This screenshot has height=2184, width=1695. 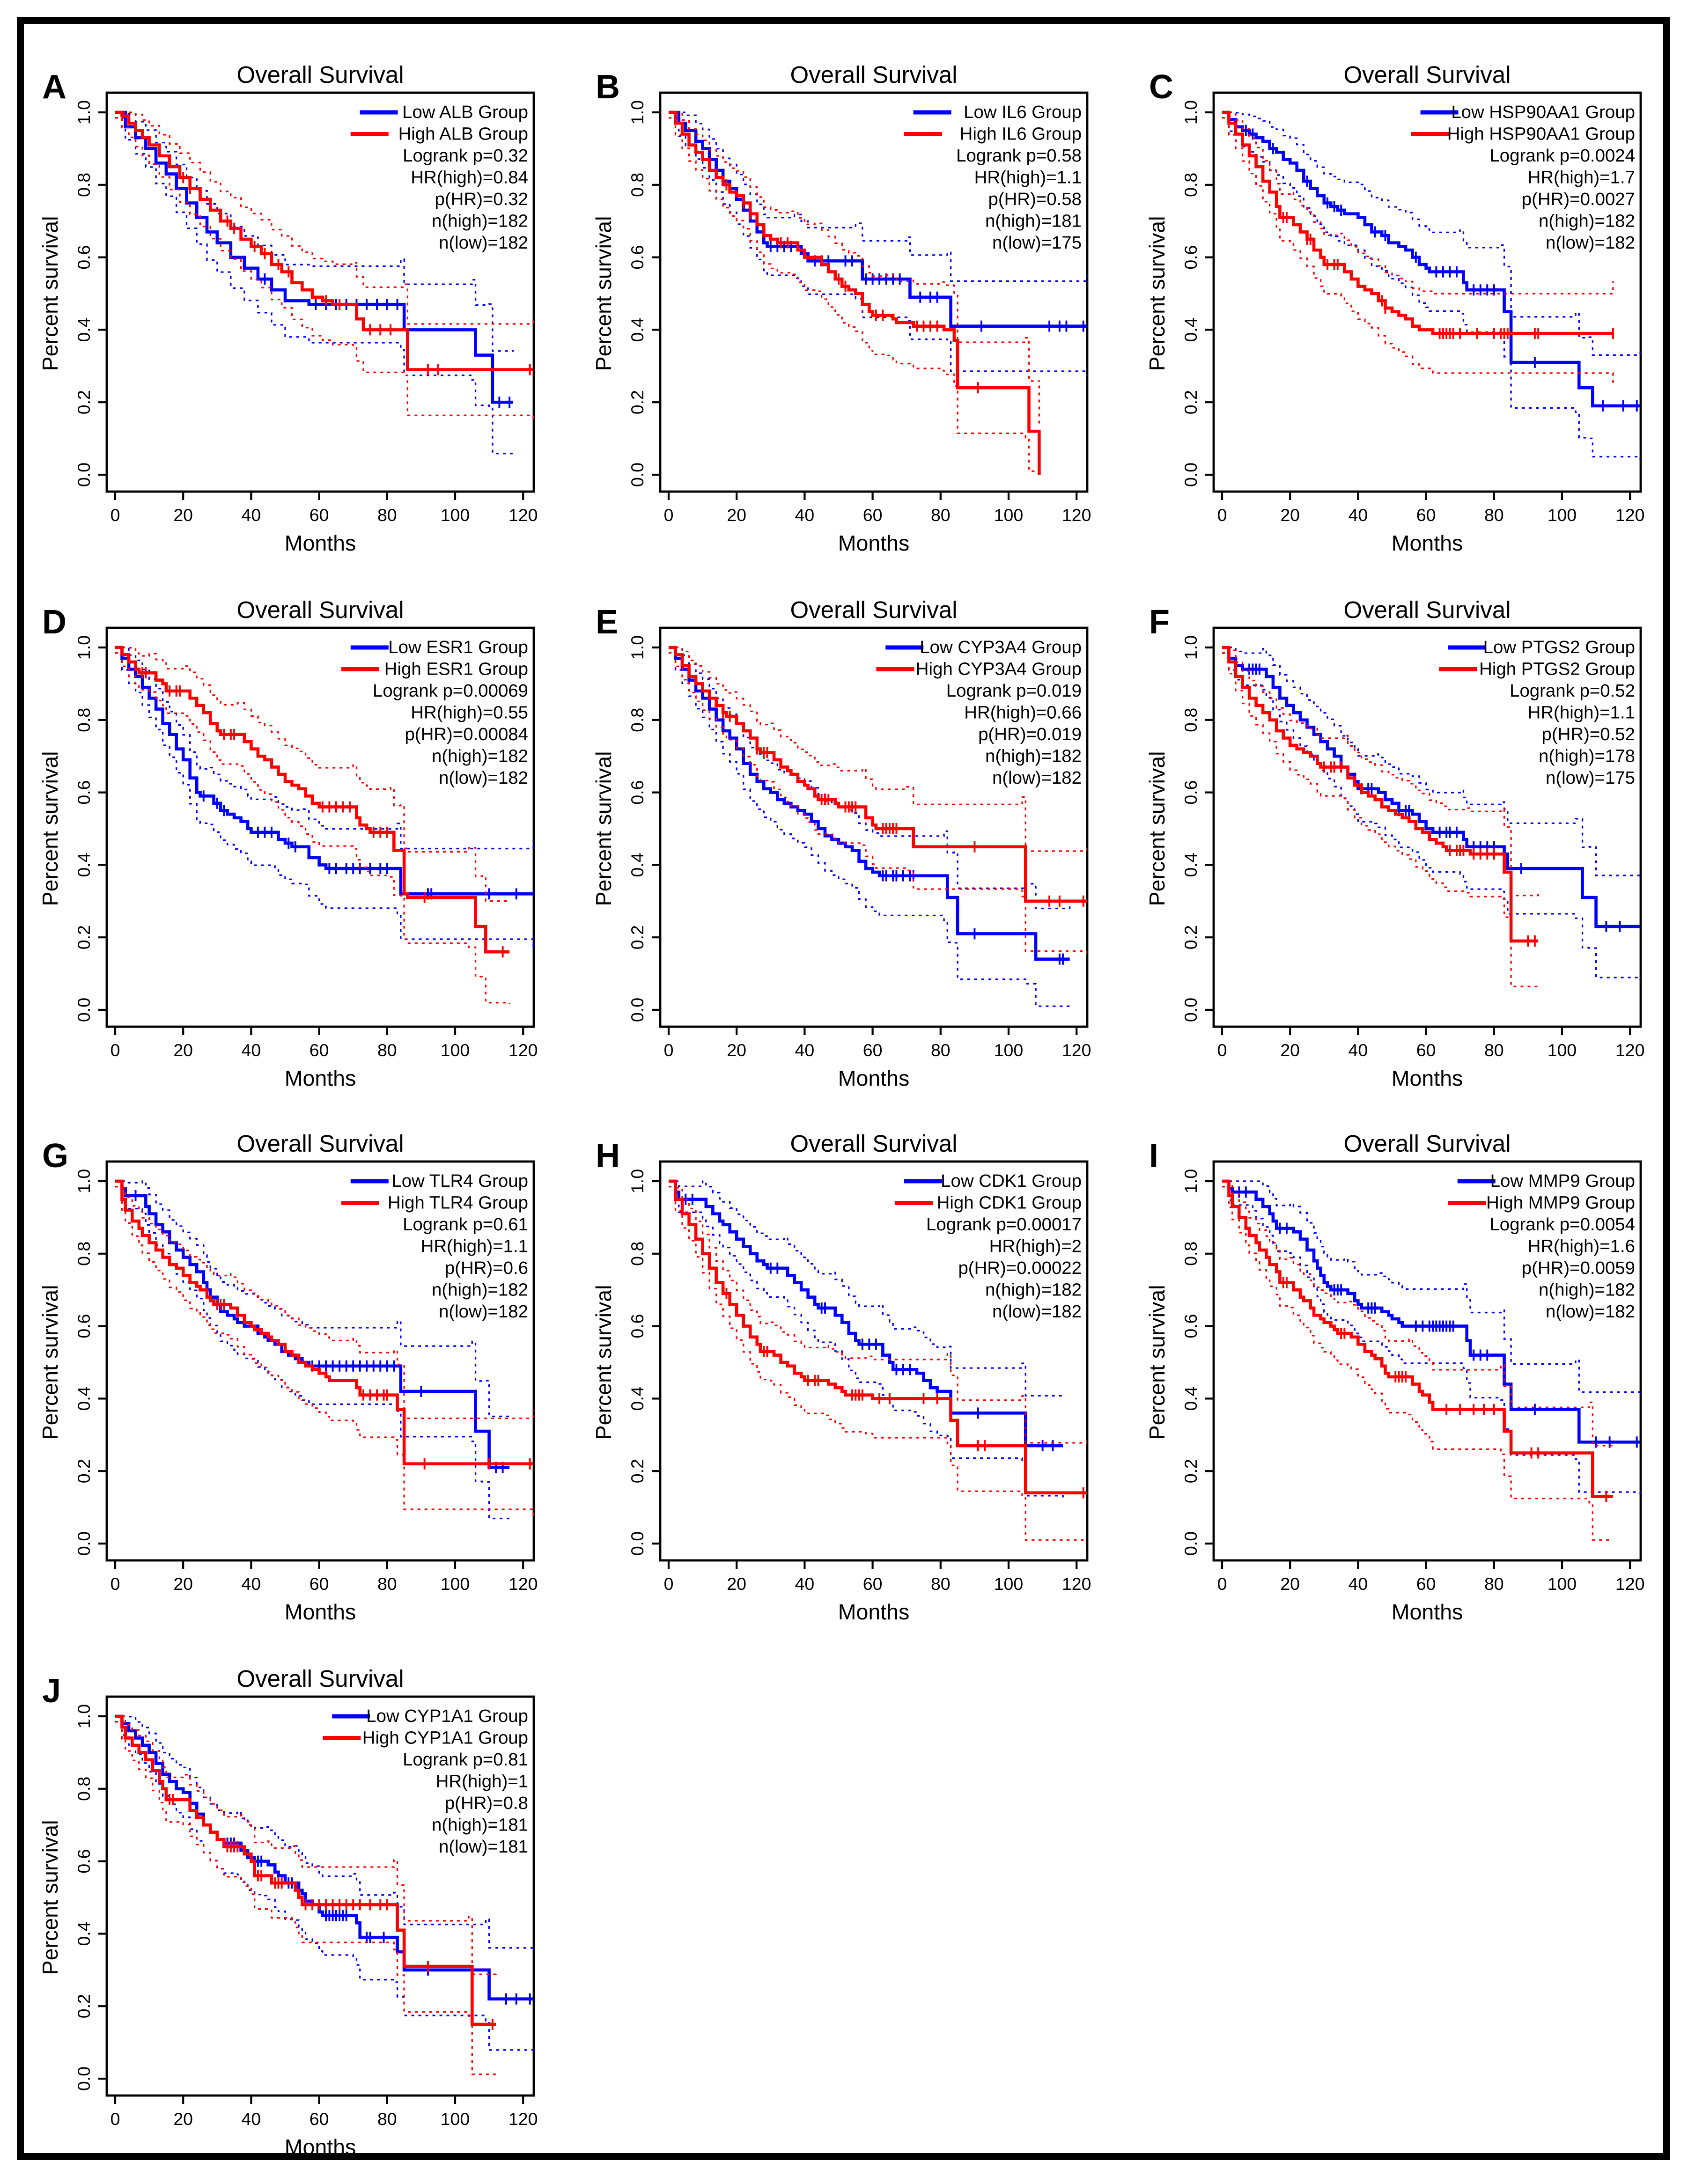 I want to click on legend-label-high: High HSP90AA1 Group, so click(x=1541, y=134).